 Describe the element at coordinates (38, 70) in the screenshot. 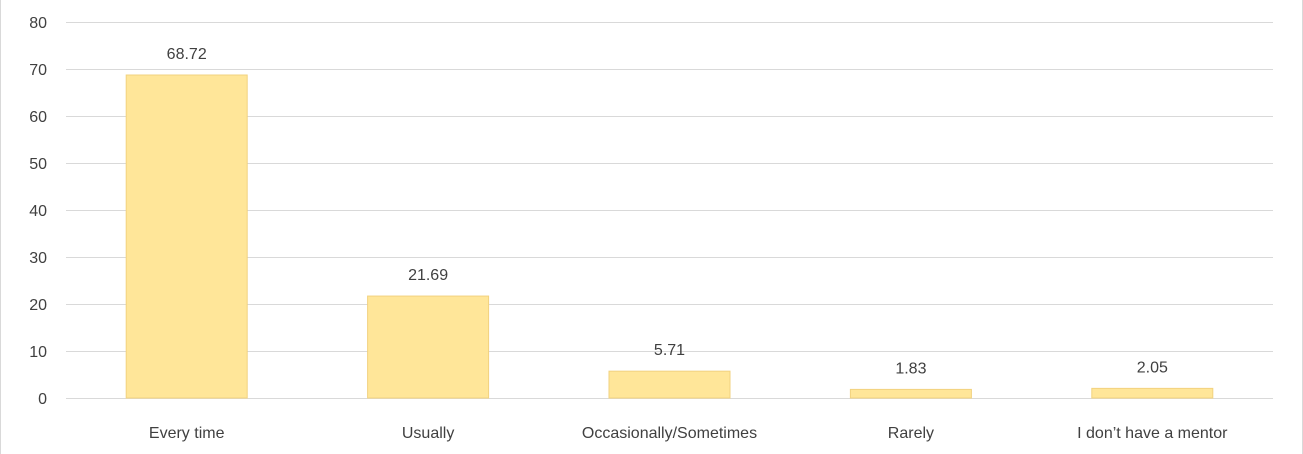

I see `y-tick-label: 70` at that location.